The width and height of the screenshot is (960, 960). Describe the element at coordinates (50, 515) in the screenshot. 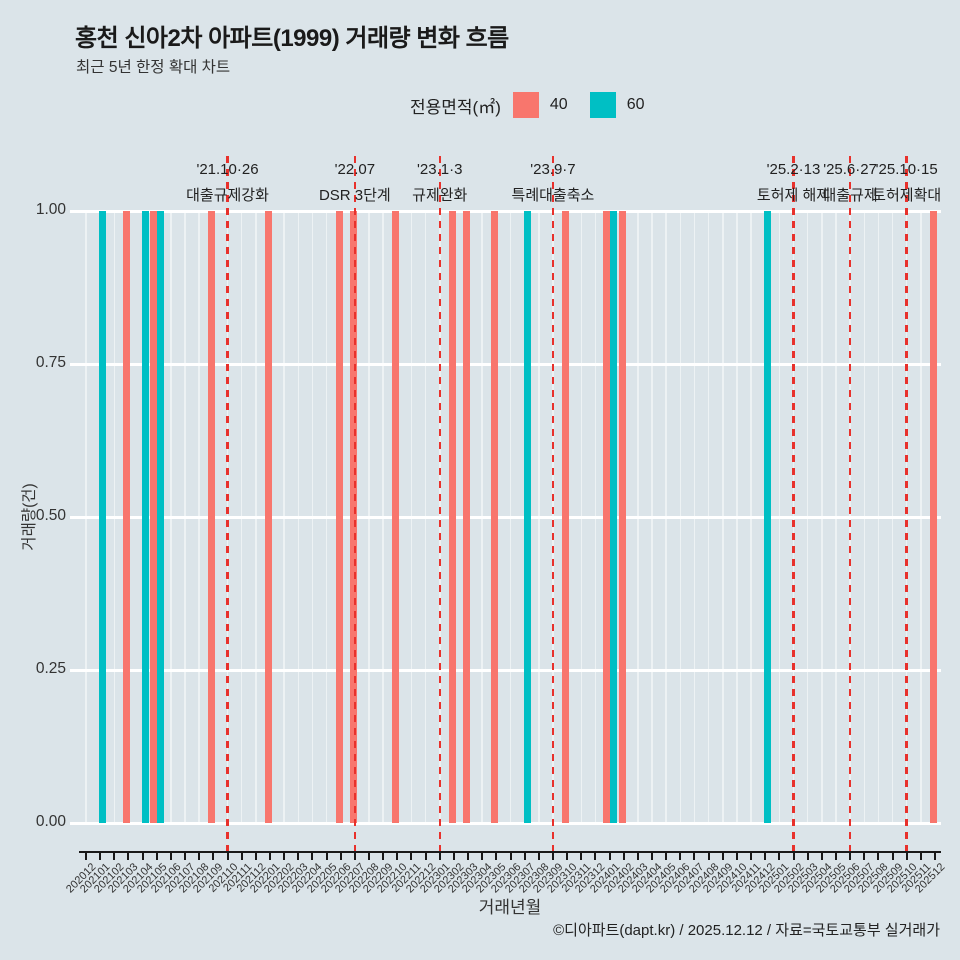

I see `y-tick-label-0.50: 0.50` at that location.